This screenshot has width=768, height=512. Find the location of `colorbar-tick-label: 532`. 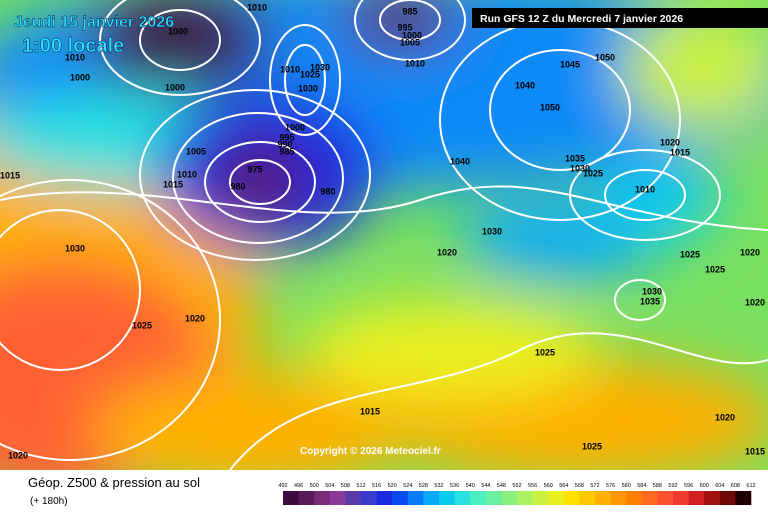

colorbar-tick-label: 532 is located at coordinates (438, 486).